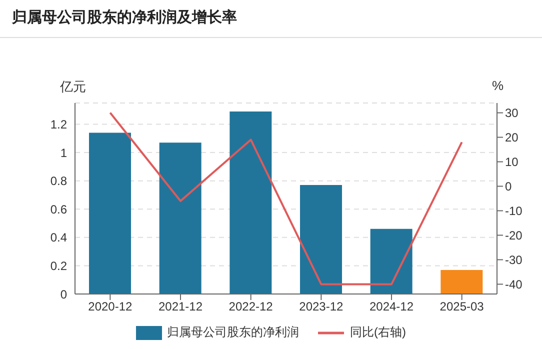 This screenshot has width=542, height=349. Describe the element at coordinates (233, 332) in the screenshot. I see `legend-label: 归属母公司股东的净利润` at that location.